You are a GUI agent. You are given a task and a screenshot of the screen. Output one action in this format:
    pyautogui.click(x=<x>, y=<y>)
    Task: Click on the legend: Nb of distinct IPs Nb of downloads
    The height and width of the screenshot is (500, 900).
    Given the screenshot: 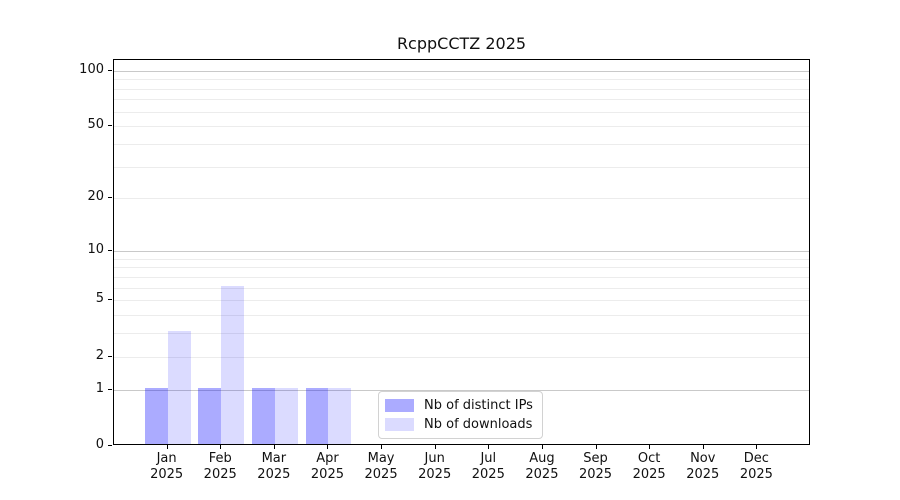 What is the action you would take?
    pyautogui.click(x=460, y=415)
    